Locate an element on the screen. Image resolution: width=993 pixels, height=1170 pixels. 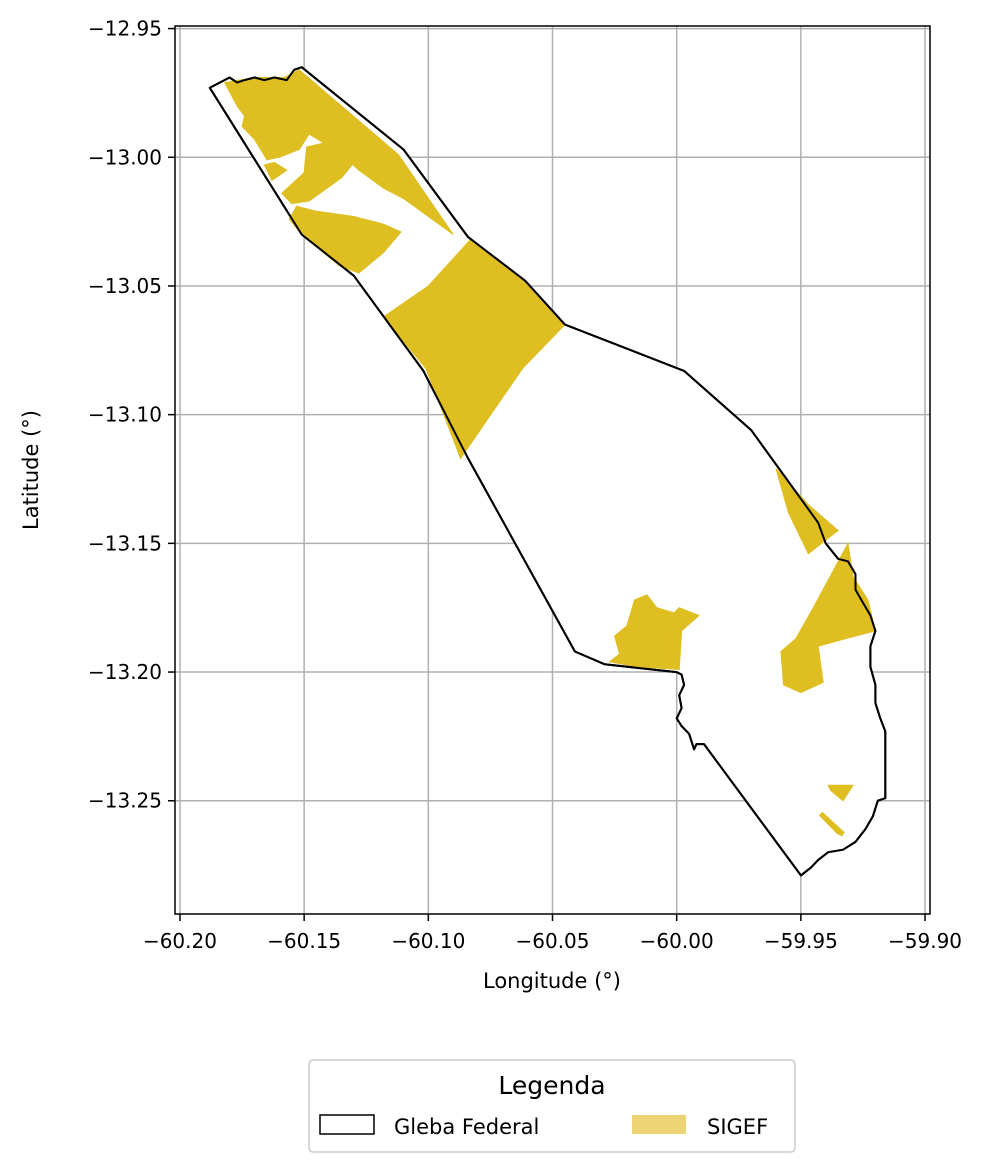
y-tick-label-6: −13.25 is located at coordinates (125, 801).